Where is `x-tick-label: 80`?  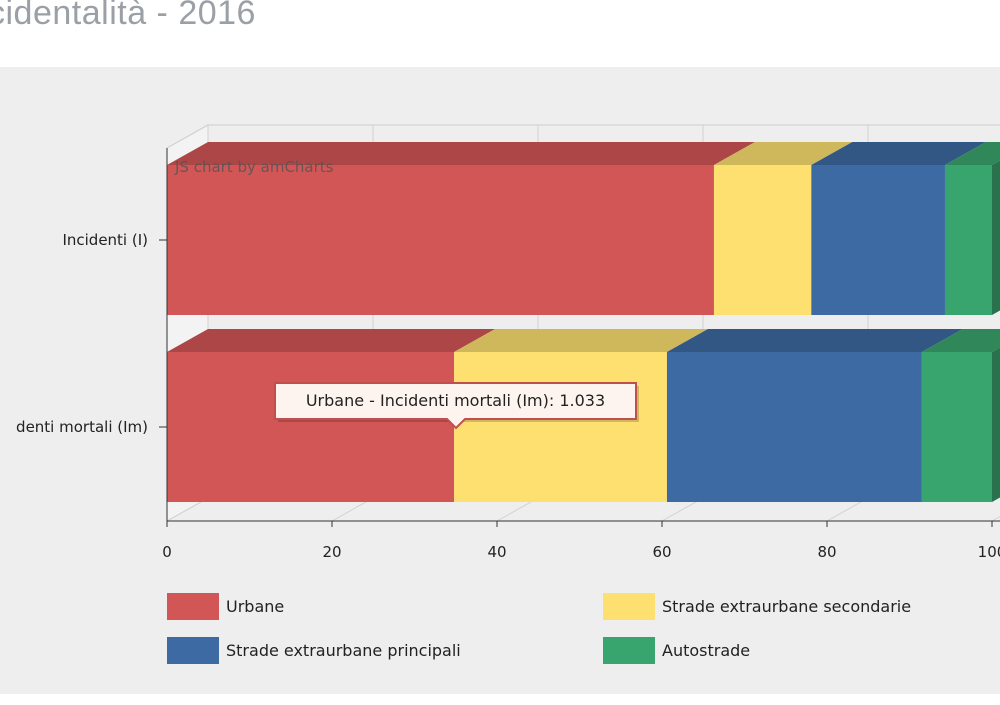 x-tick-label: 80 is located at coordinates (826, 552).